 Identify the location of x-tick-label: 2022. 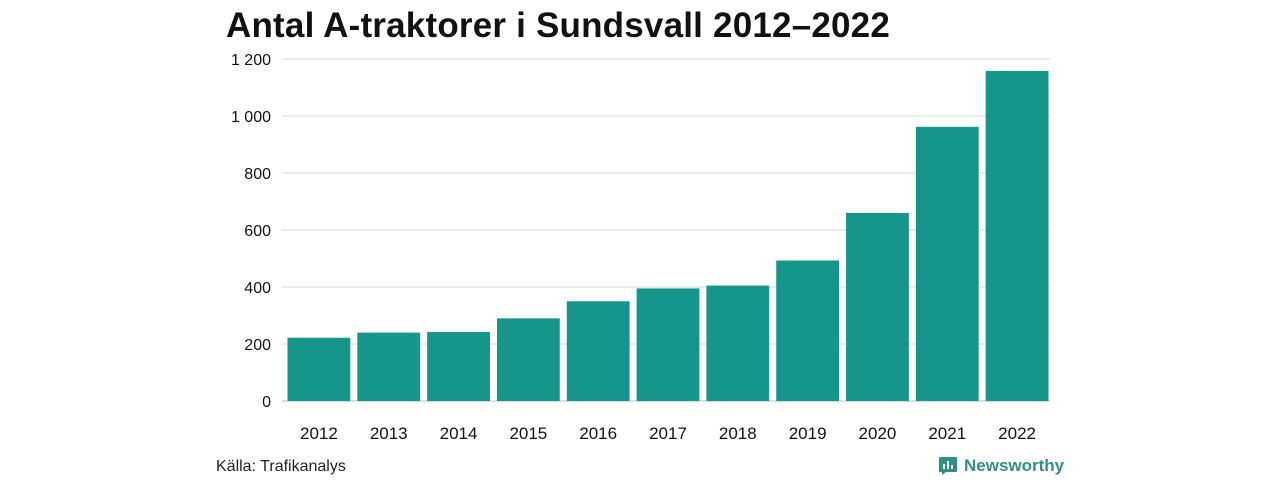
(1017, 433).